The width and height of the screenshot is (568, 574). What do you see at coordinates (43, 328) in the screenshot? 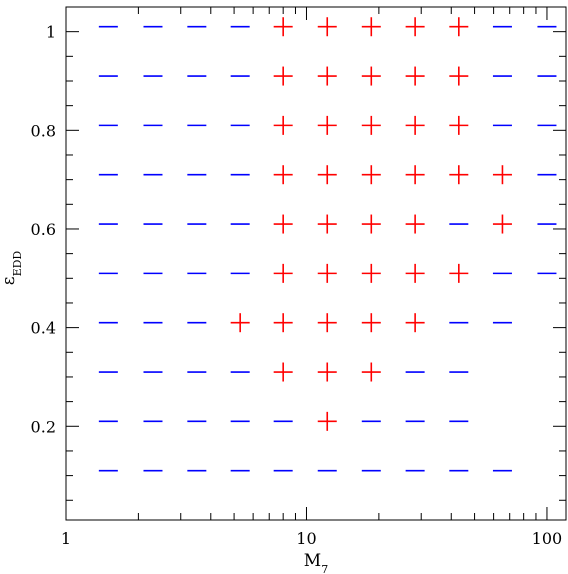
I see `y-tick-label: 0.4` at bounding box center [43, 328].